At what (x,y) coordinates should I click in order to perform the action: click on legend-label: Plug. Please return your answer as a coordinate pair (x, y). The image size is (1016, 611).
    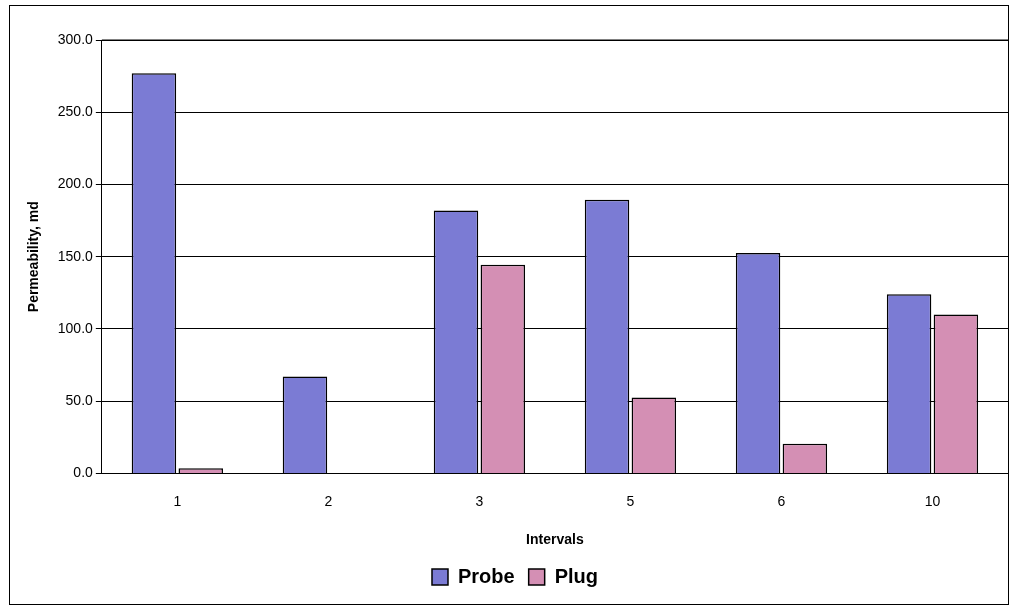
    Looking at the image, I should click on (576, 575).